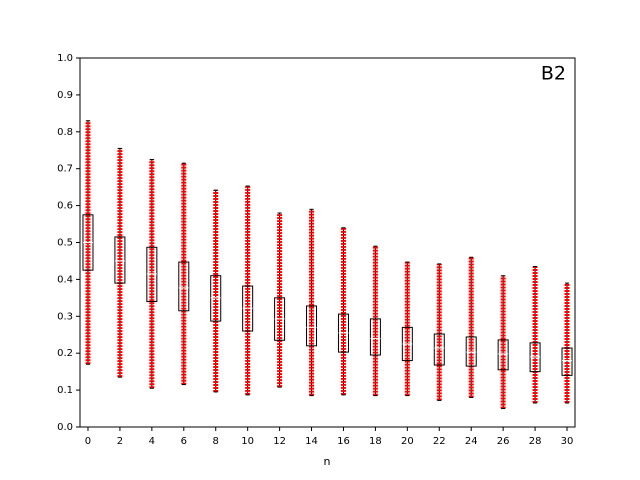 This screenshot has height=480, width=640. I want to click on x-tick-label: 0, so click(88, 441).